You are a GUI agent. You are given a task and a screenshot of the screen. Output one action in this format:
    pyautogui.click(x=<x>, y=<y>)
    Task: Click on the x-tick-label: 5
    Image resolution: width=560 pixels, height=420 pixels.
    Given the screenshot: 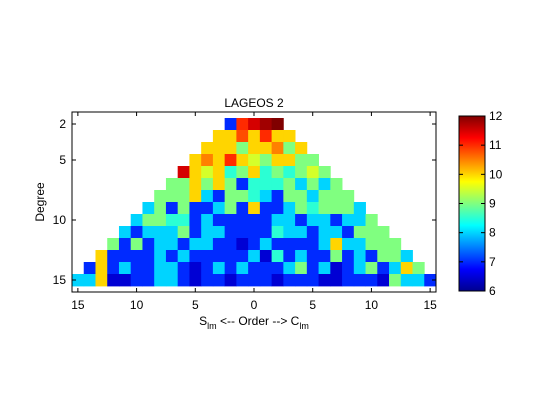 What is the action you would take?
    pyautogui.click(x=312, y=305)
    